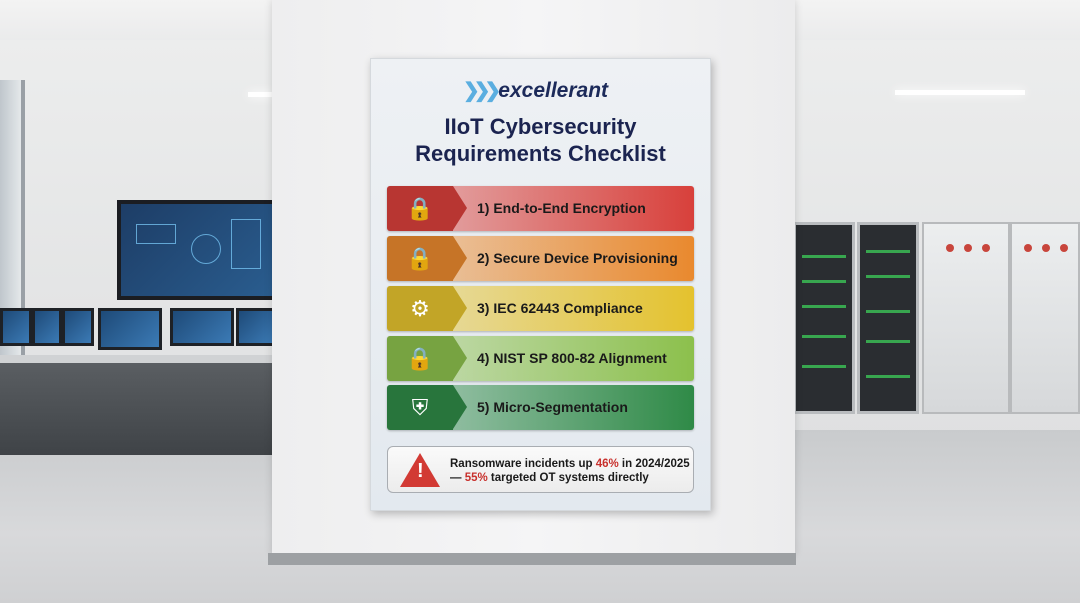 The image size is (1080, 603). Describe the element at coordinates (577, 258) in the screenshot. I see `checklist-item-label: 2) Secure Device Provisioning` at that location.